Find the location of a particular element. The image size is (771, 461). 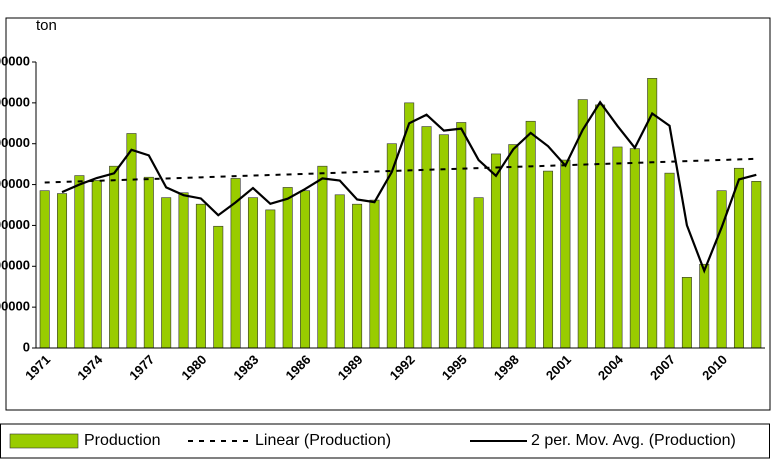

trend-line is located at coordinates (400, 170).